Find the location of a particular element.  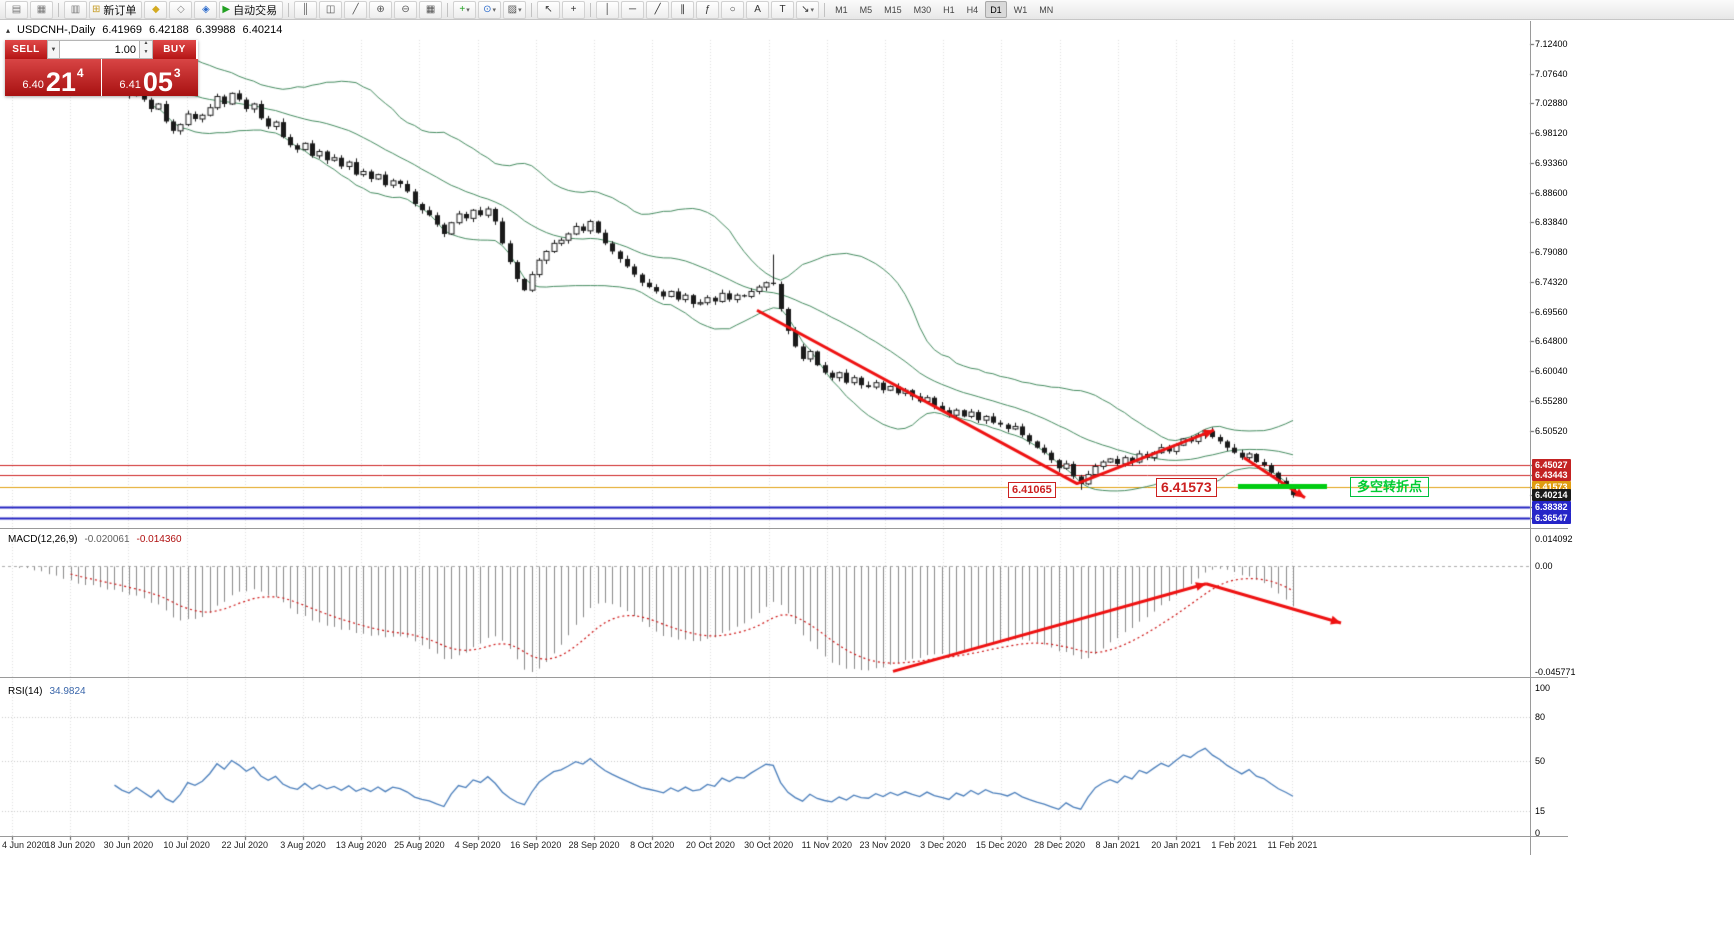

time-axis-label: 20 Jan 2021 is located at coordinates (1176, 845).